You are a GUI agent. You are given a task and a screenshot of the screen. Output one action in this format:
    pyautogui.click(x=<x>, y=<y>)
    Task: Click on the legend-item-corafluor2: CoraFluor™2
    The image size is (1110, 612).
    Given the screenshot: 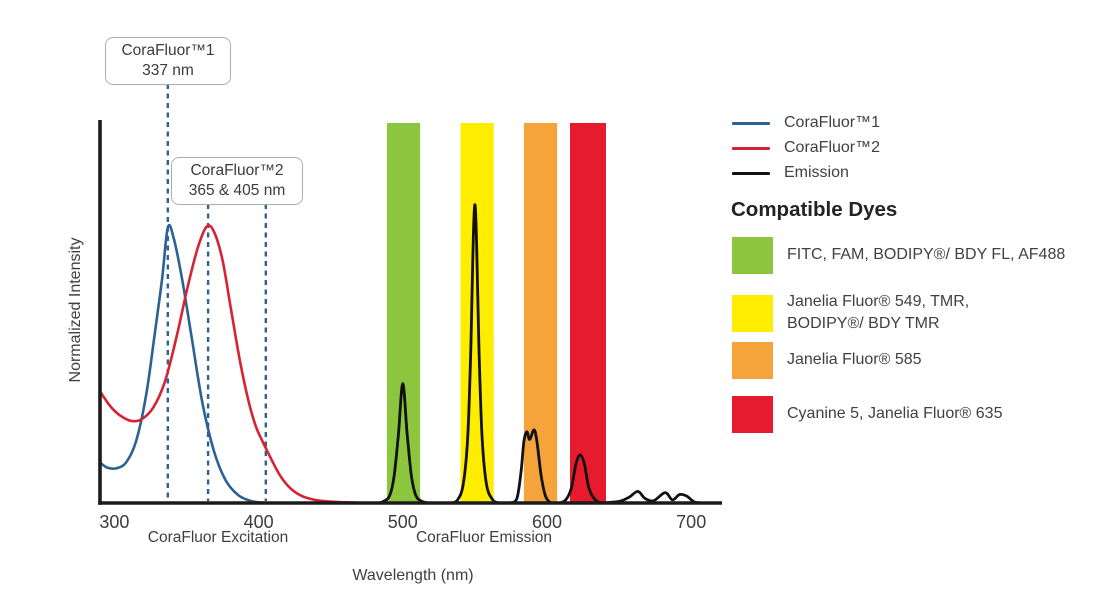 What is the action you would take?
    pyautogui.click(x=806, y=148)
    